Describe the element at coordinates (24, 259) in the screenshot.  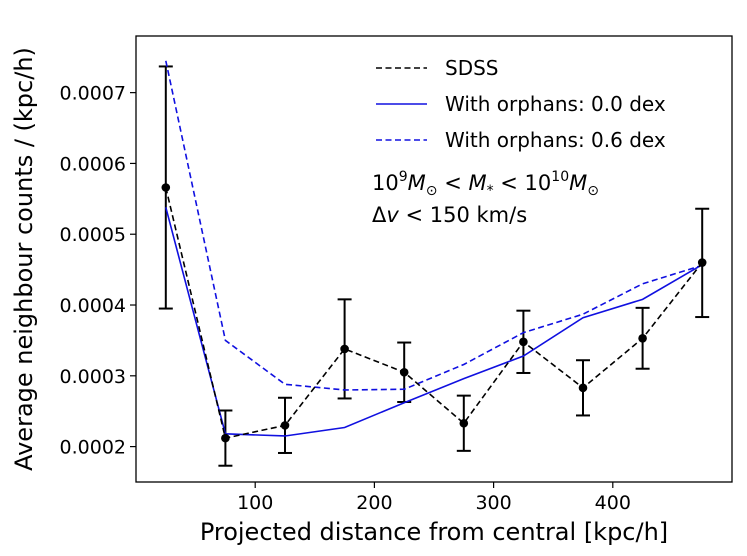
I see `y-axis-label: Average neighbour counts / (kpc/h)` at that location.